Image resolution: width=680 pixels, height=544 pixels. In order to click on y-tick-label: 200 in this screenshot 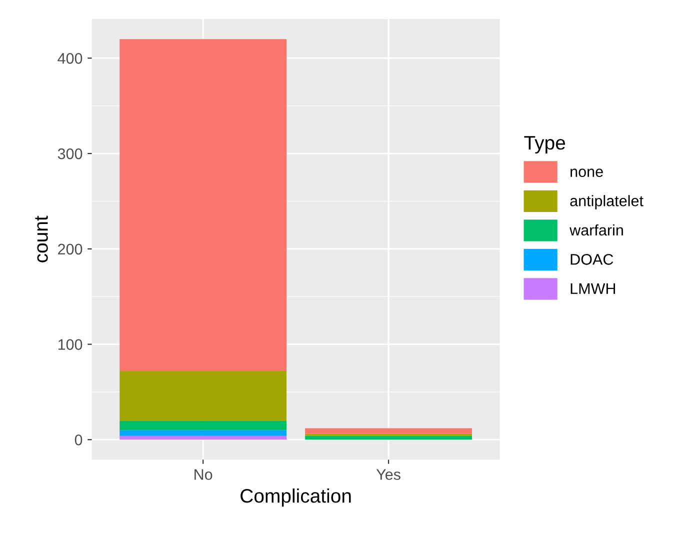, I will do `click(70, 249)`.